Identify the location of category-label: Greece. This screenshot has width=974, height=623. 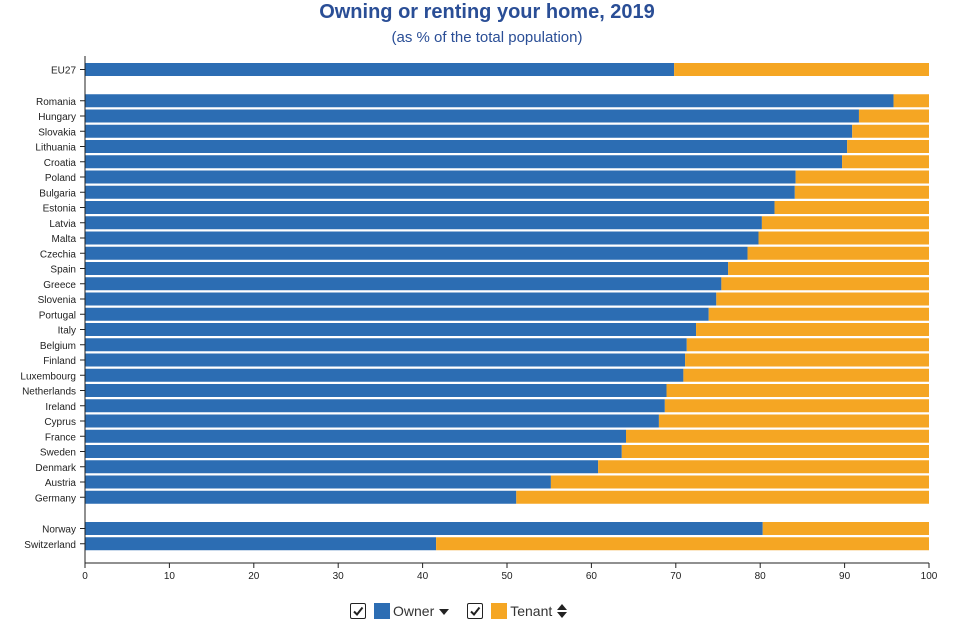
(59, 285).